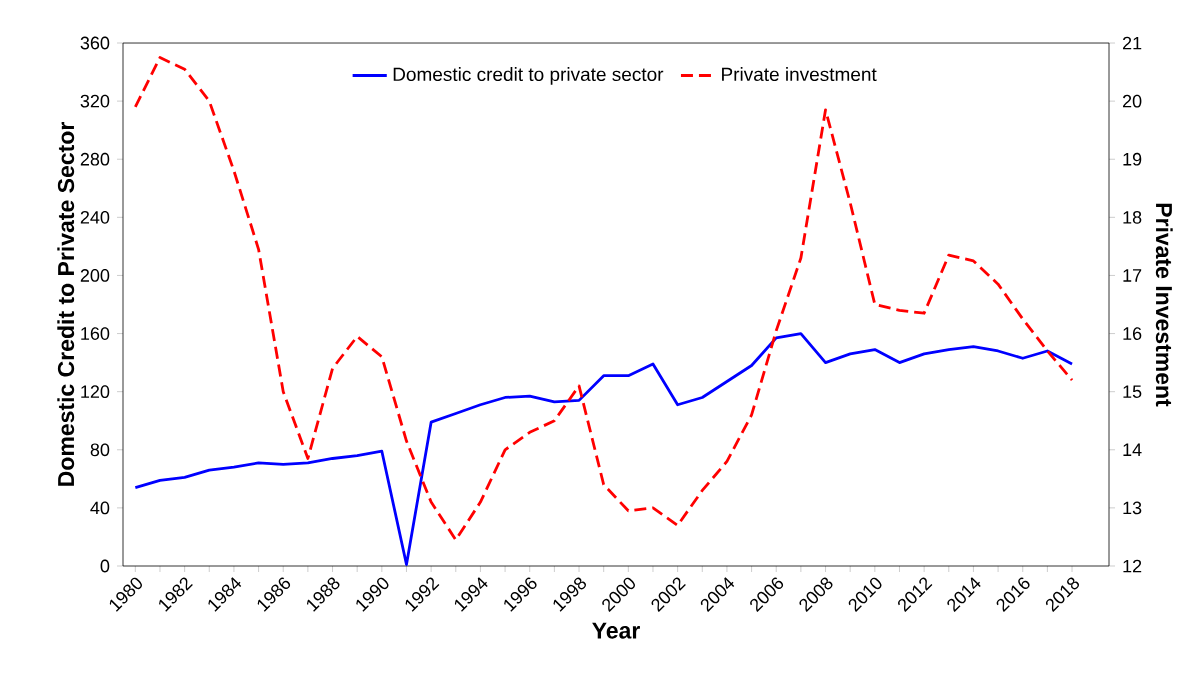 The width and height of the screenshot is (1203, 675). I want to click on y-tick-label: 360, so click(95, 43).